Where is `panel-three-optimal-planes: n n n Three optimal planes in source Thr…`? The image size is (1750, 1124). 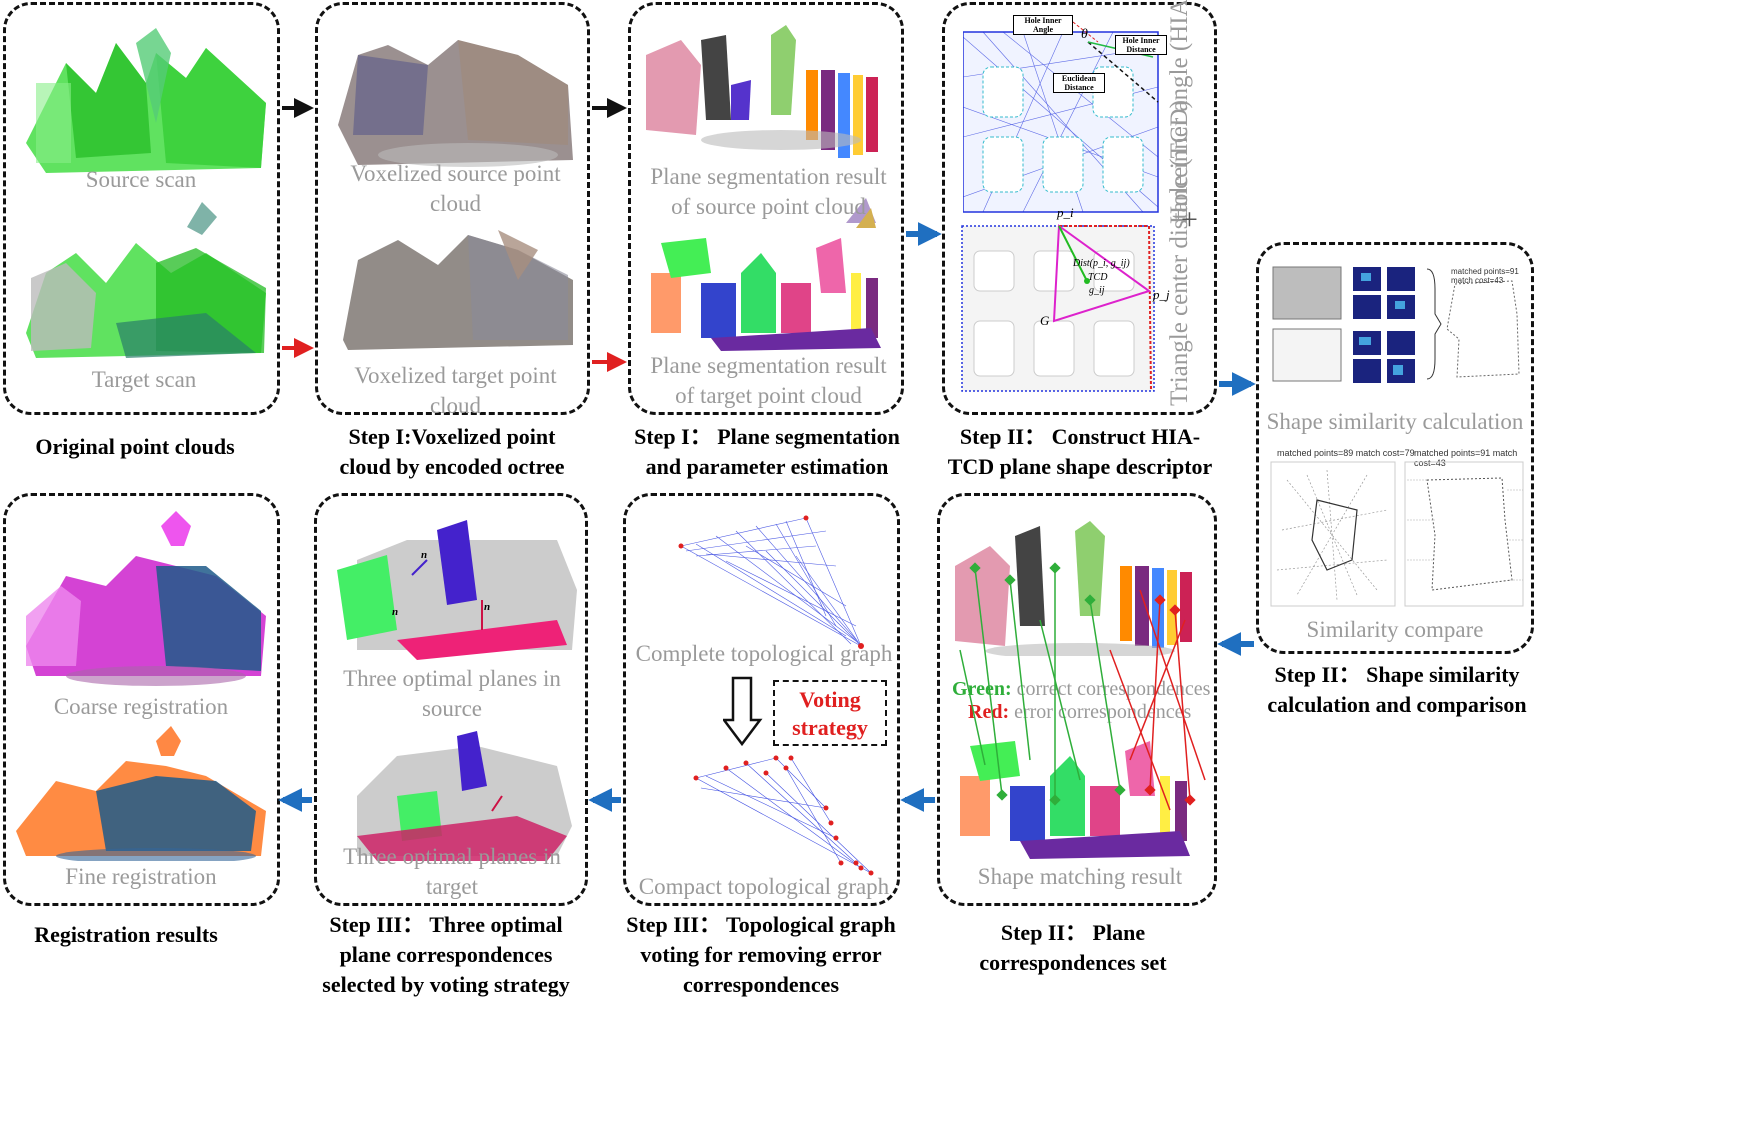
panel-three-optimal-planes: n n n Three optimal planes in source Thr… is located at coordinates (451, 699).